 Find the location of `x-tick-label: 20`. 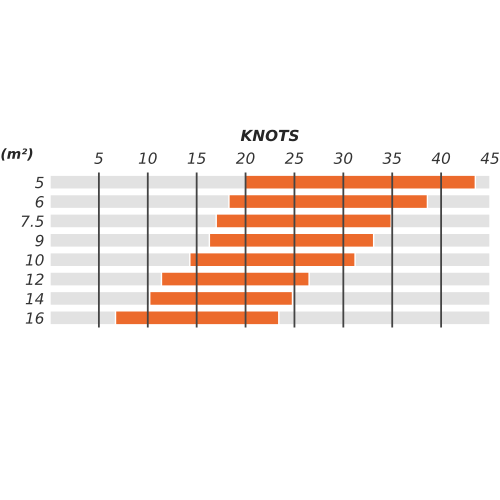

x-tick-label: 20 is located at coordinates (245, 158).